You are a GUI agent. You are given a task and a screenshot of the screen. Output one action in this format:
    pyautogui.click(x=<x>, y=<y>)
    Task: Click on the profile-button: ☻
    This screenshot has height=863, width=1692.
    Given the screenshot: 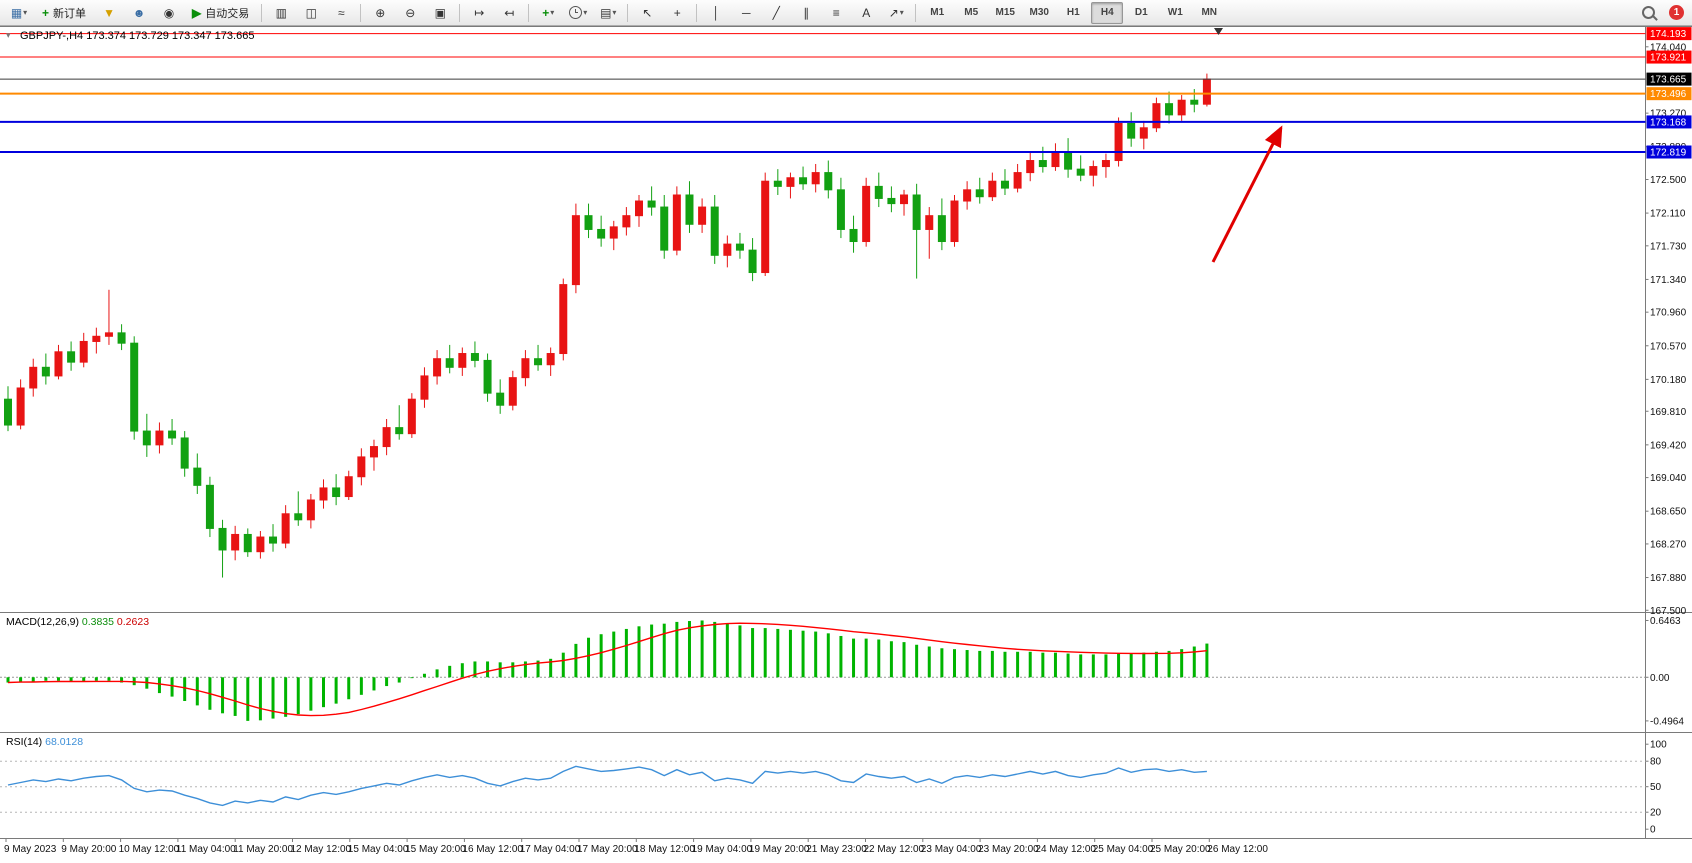 What is the action you would take?
    pyautogui.click(x=139, y=13)
    